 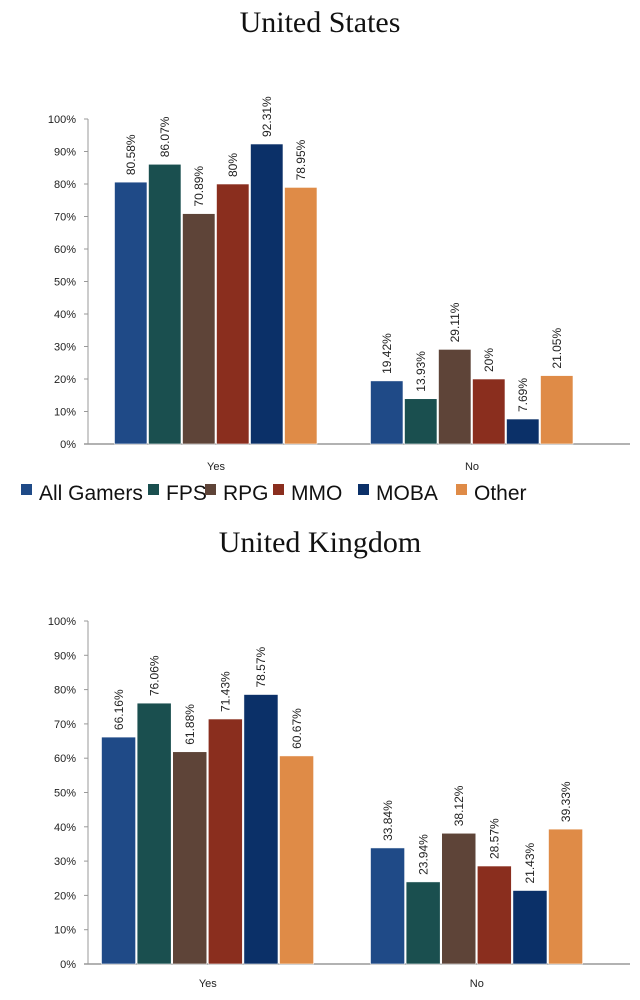 What do you see at coordinates (530, 862) in the screenshot?
I see `data-label: 21.43%` at bounding box center [530, 862].